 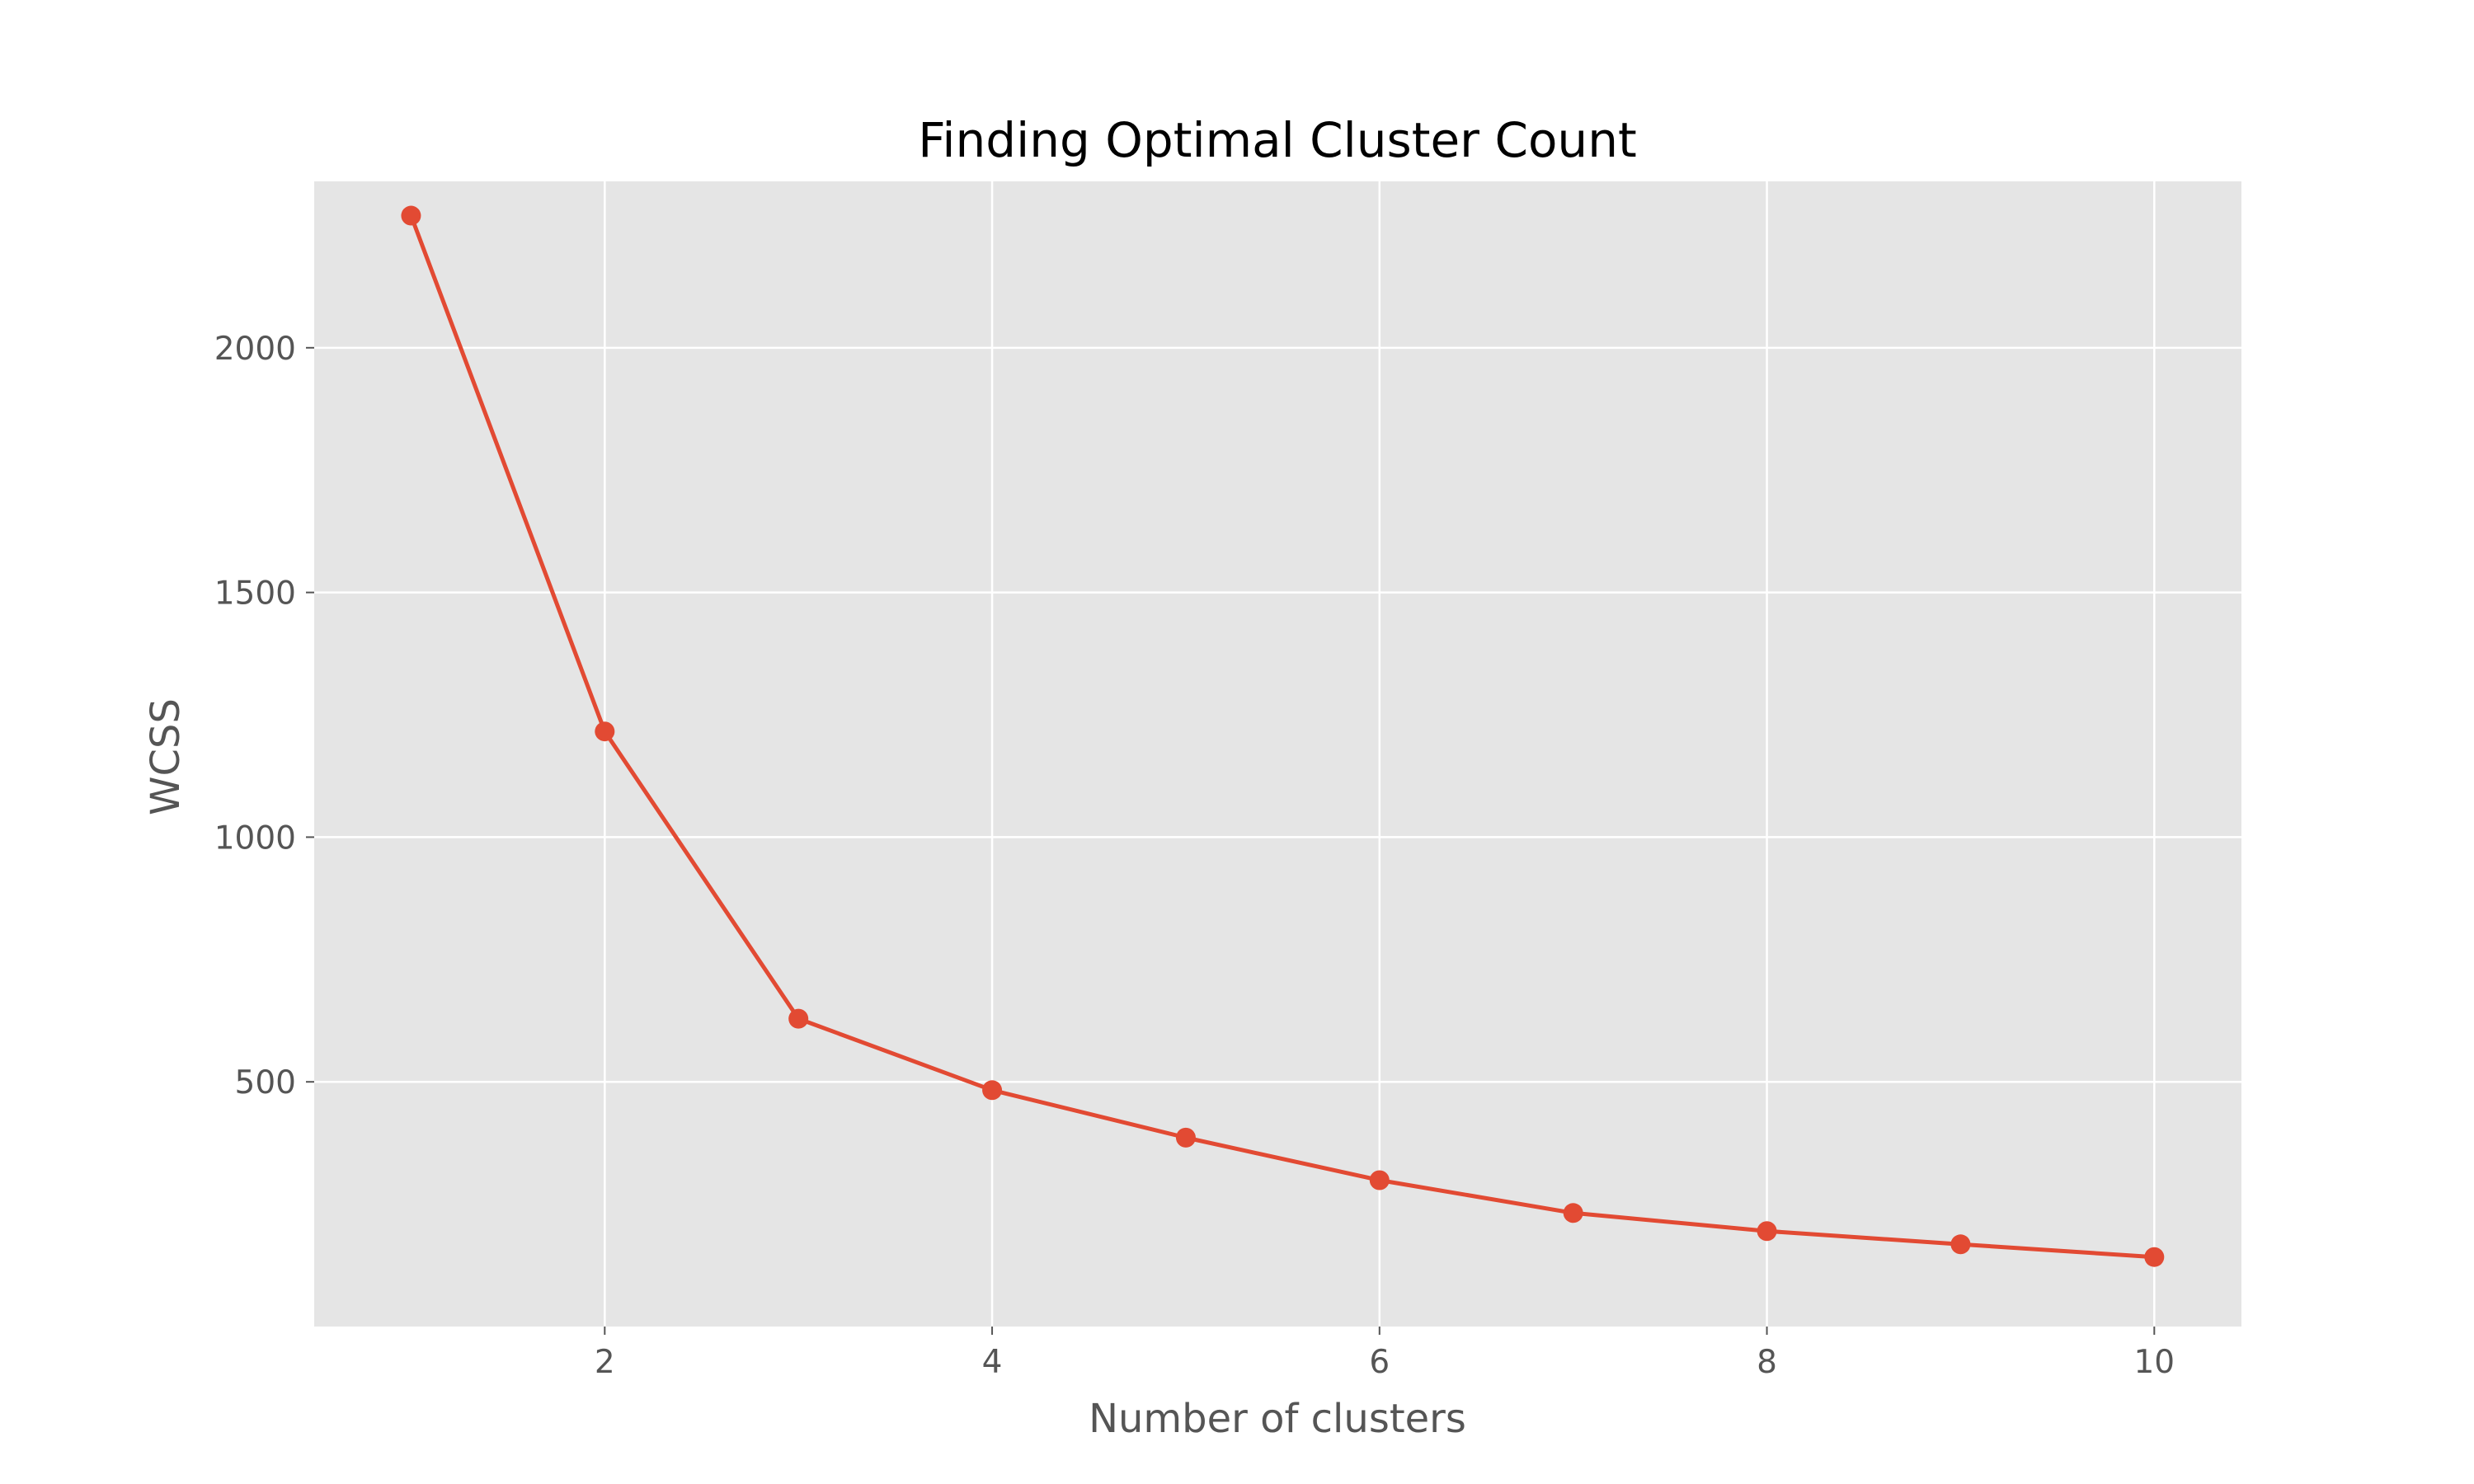 I want to click on x-tick-label: 8, so click(x=1767, y=1362).